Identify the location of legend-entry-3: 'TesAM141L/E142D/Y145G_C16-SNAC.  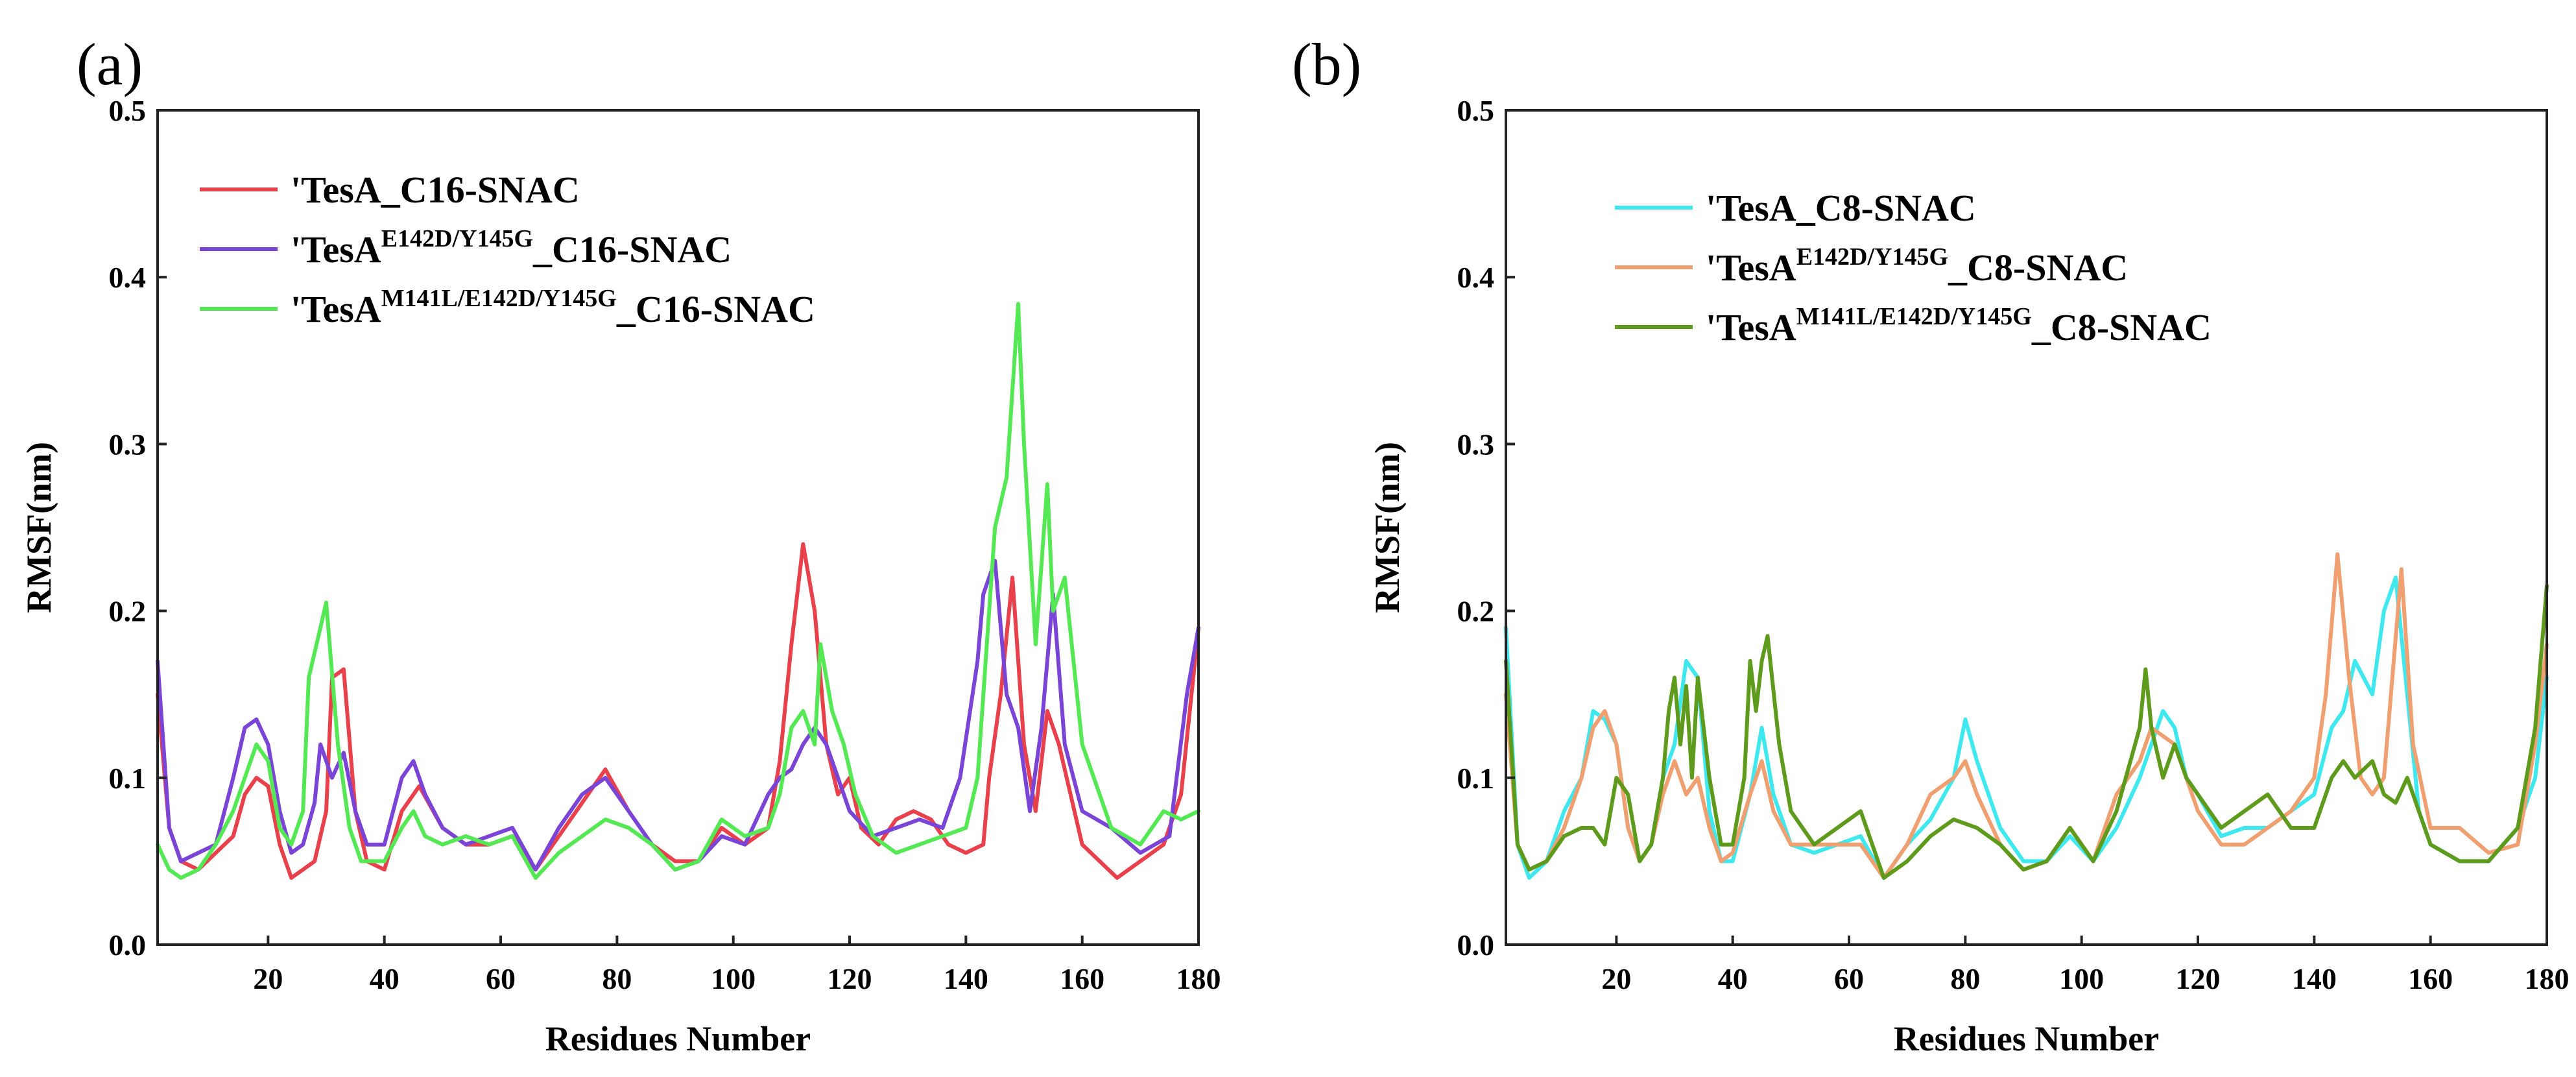
(553, 307).